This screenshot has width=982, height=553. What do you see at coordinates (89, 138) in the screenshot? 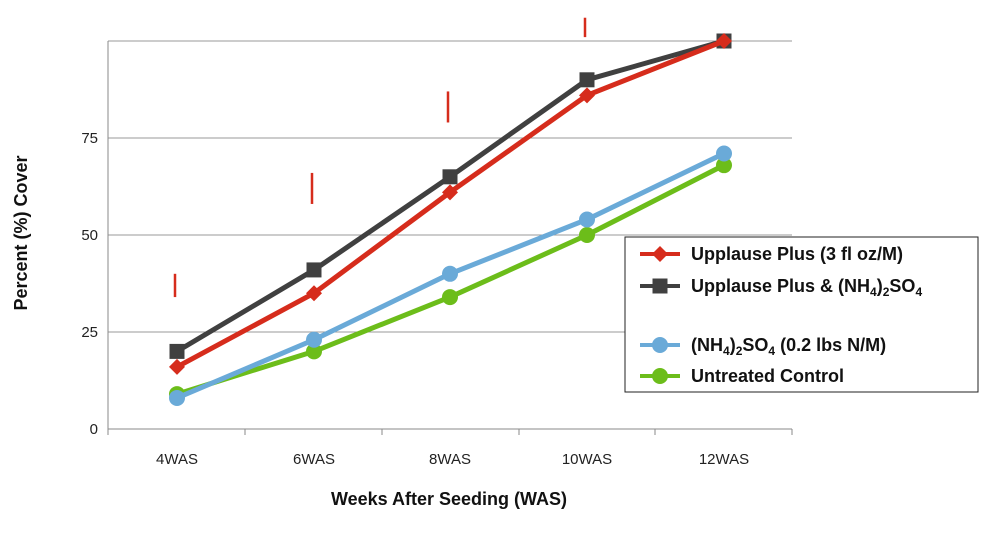
I see `y-tick-label: 75` at bounding box center [89, 138].